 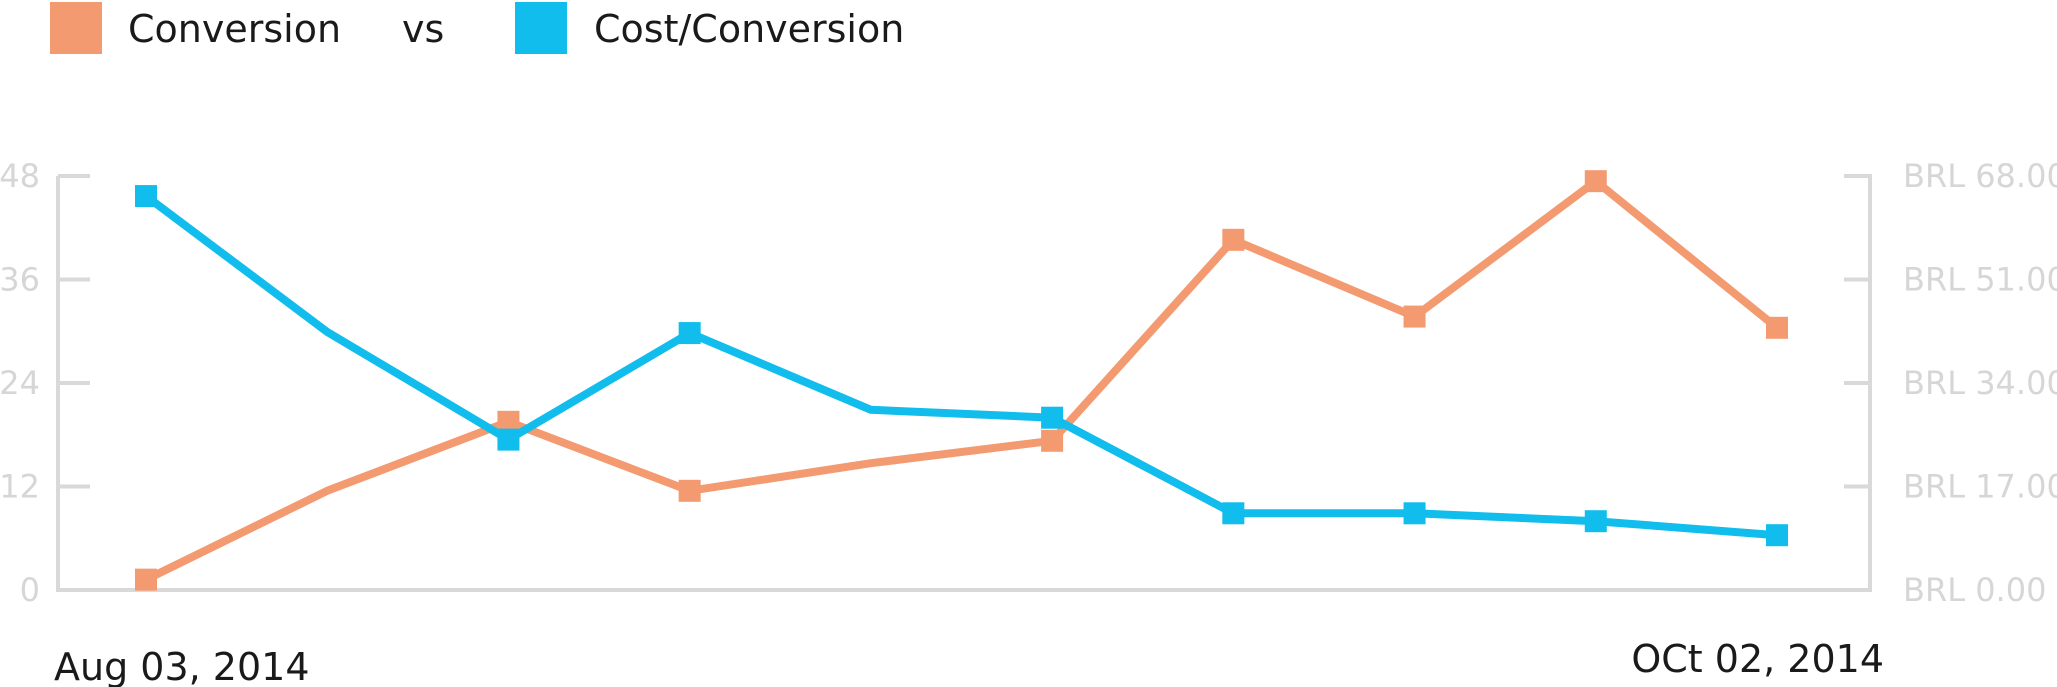 I want to click on right-tick-label: BRL 34.00, so click(x=1980, y=383).